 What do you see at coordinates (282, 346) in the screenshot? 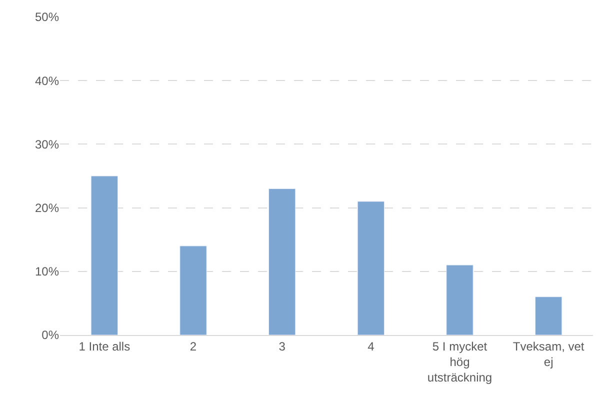
I see `x-tick-label: 3` at bounding box center [282, 346].